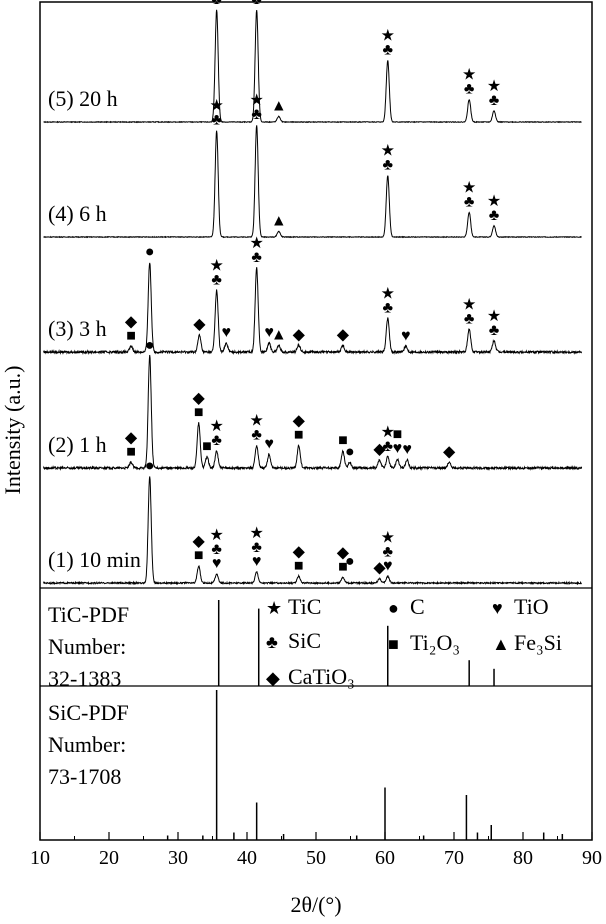 This screenshot has height=924, width=606. Describe the element at coordinates (538, 642) in the screenshot. I see `legend-label: Fe₃Si` at that location.